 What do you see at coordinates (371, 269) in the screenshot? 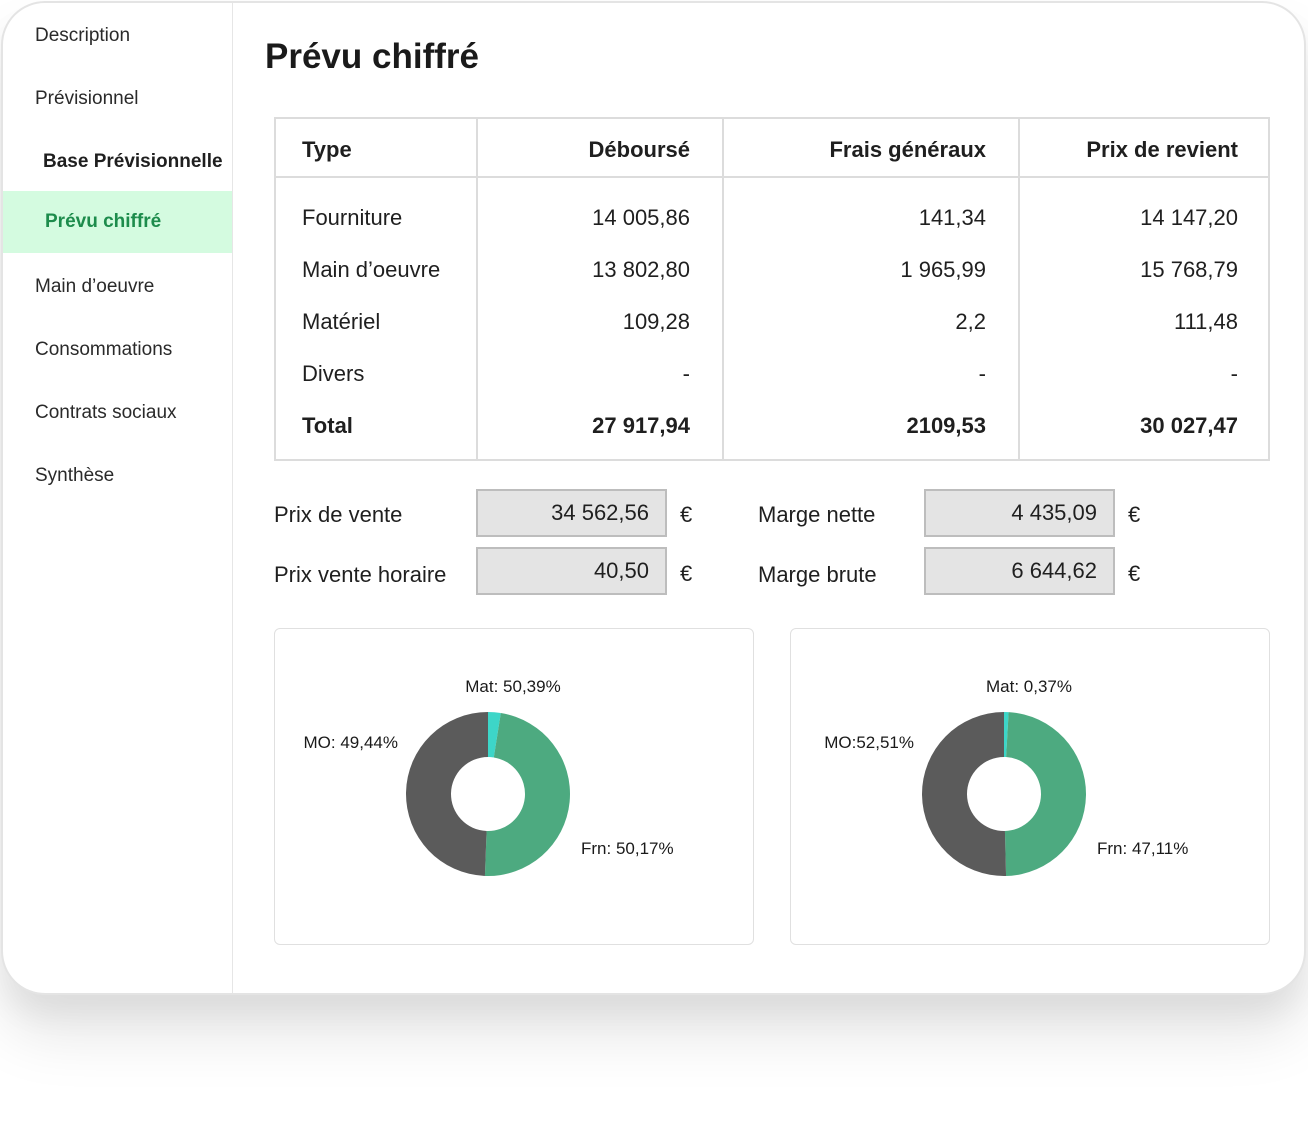
I see `table-cell-type: Main d’oeuvre` at bounding box center [371, 269].